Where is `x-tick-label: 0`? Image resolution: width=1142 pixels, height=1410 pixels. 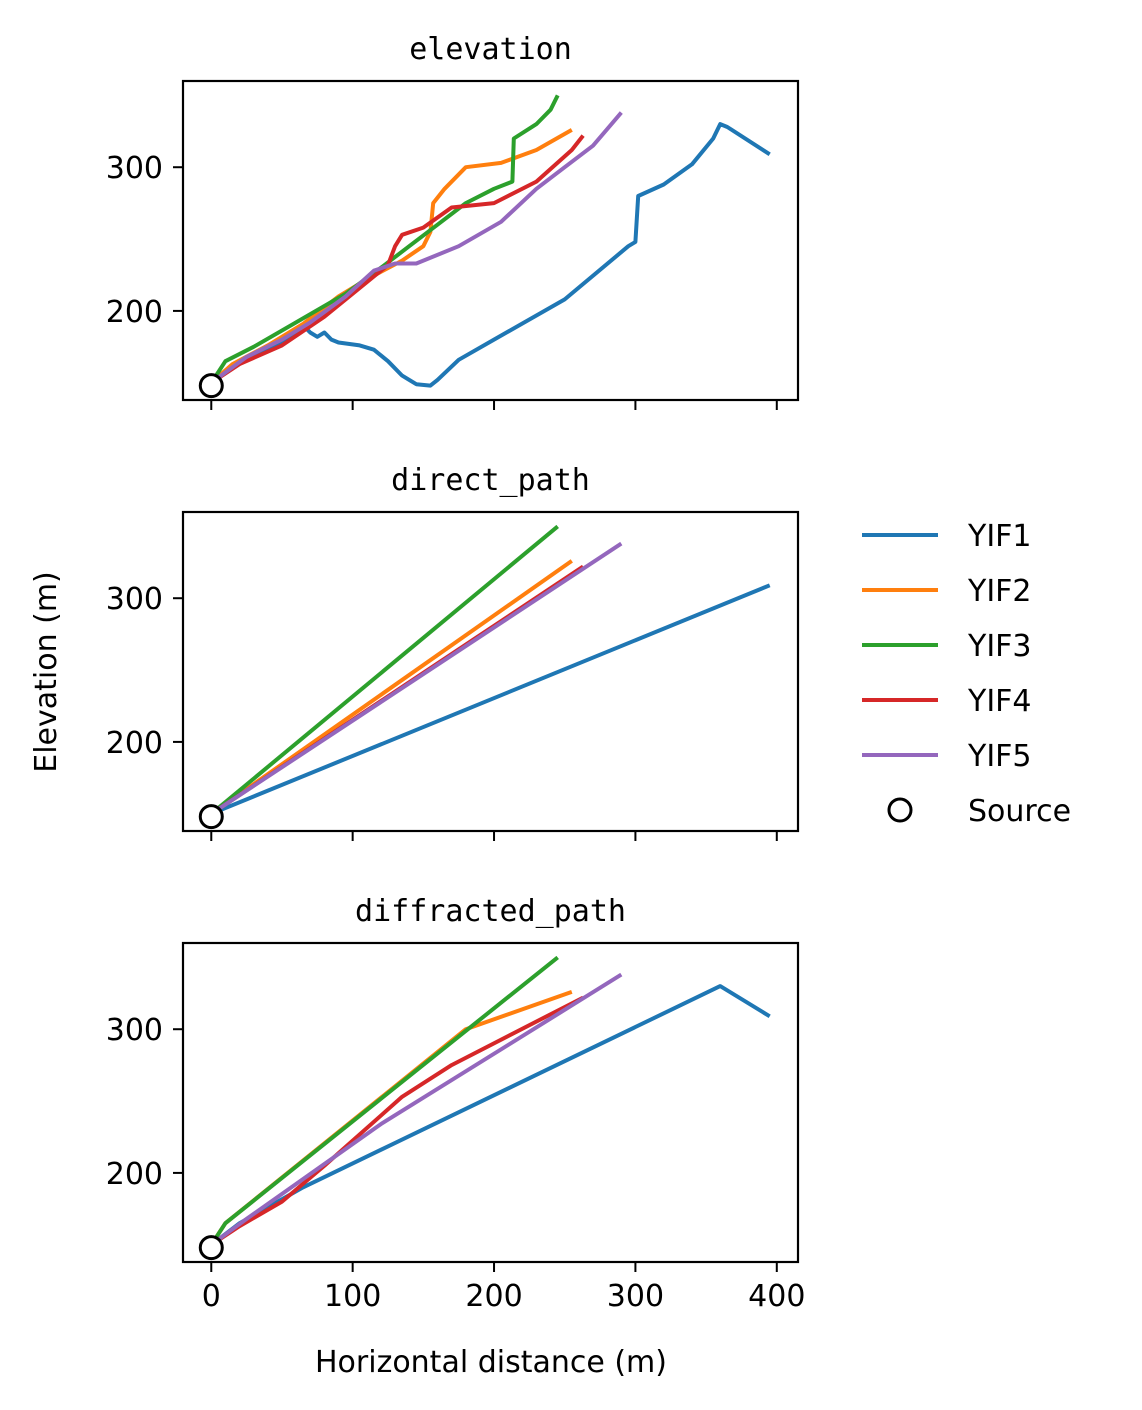 x-tick-label: 0 is located at coordinates (211, 1296).